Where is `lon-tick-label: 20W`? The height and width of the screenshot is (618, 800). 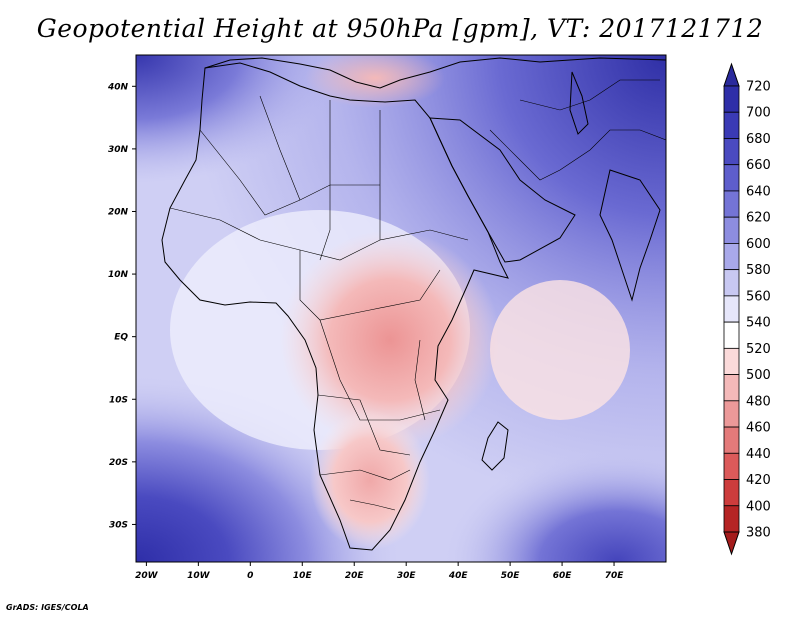 lon-tick-label: 20W is located at coordinates (147, 576).